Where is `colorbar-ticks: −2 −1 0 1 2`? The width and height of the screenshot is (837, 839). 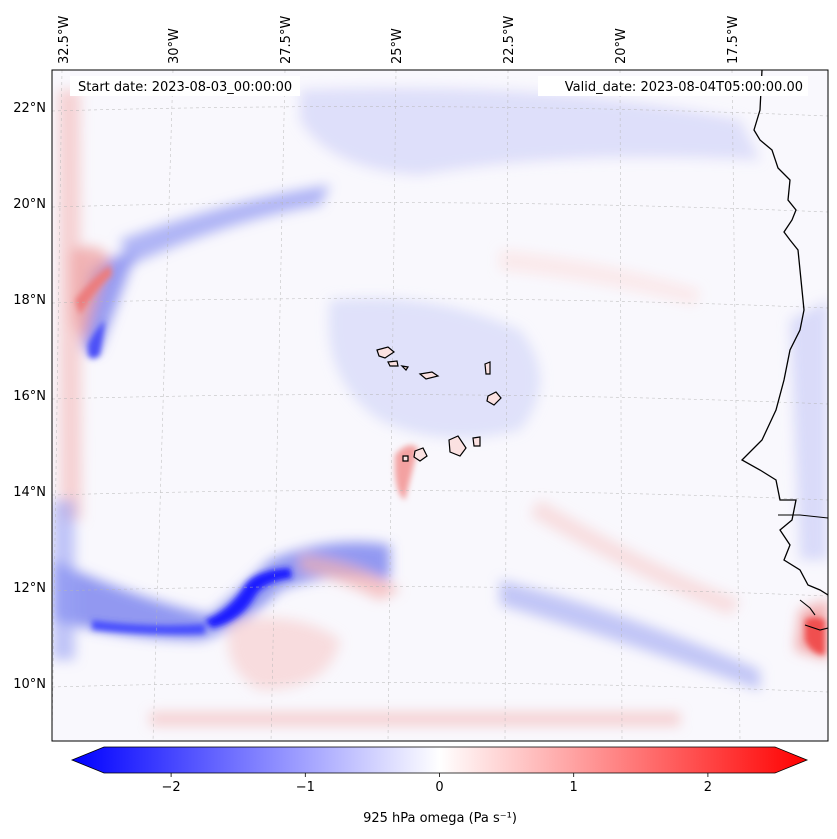
colorbar-ticks: −2 −1 0 1 2 is located at coordinates (437, 784).